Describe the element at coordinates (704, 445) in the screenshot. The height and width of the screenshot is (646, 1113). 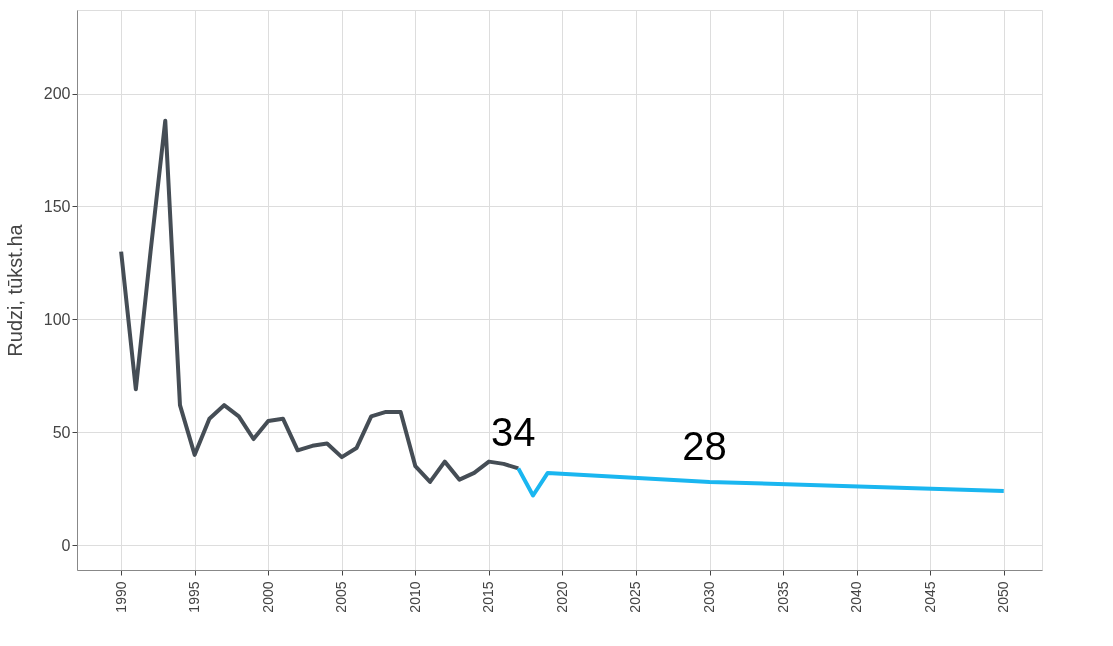
I see `annotation: 28` at that location.